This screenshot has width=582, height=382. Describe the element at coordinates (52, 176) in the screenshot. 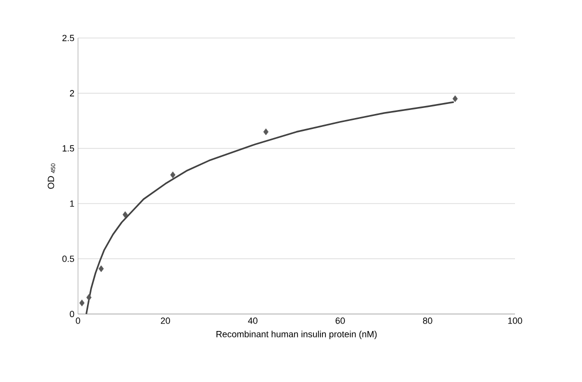

I see `y-axis-title: OD $_{450}$` at that location.